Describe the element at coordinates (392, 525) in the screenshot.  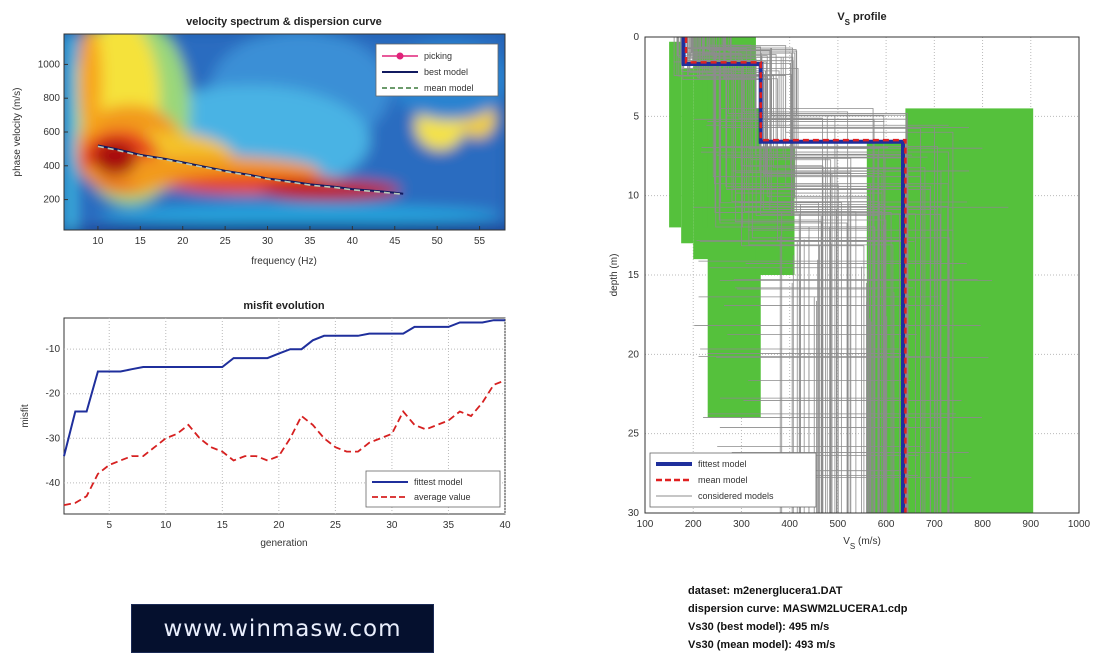
I see `misfit-x-tick-label: 30` at that location.